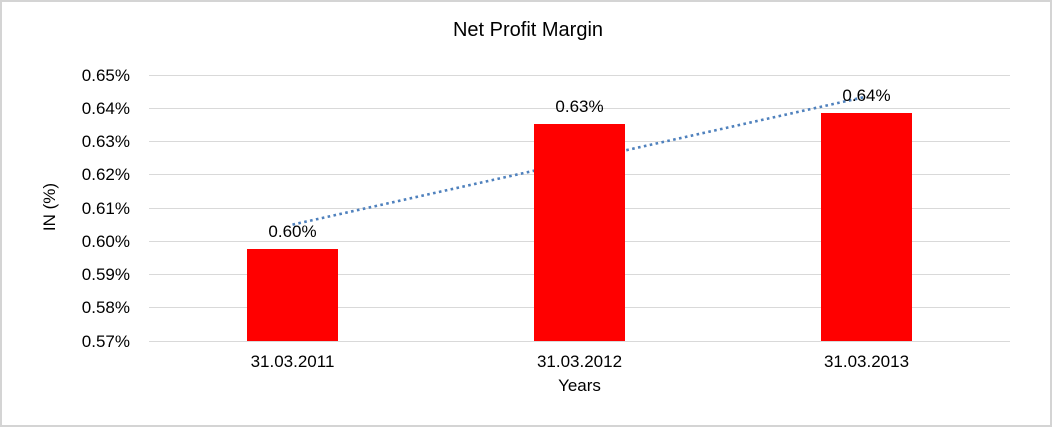 This screenshot has width=1052, height=427. I want to click on x-tick-label: 31.03.2011, so click(292, 361).